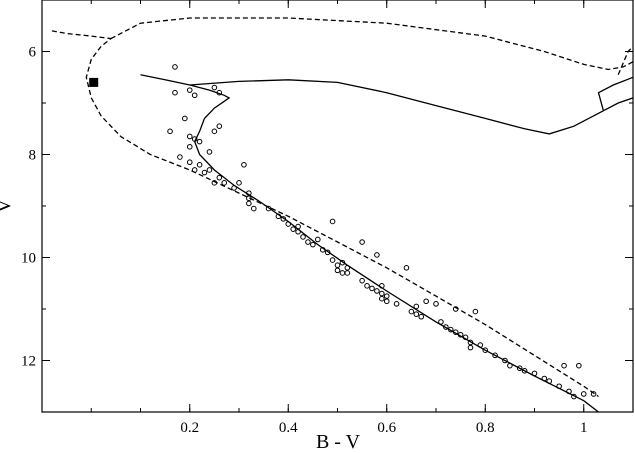 Image resolution: width=635 pixels, height=453 pixels. What do you see at coordinates (33, 156) in the screenshot?
I see `y-tick-label: 8` at bounding box center [33, 156].